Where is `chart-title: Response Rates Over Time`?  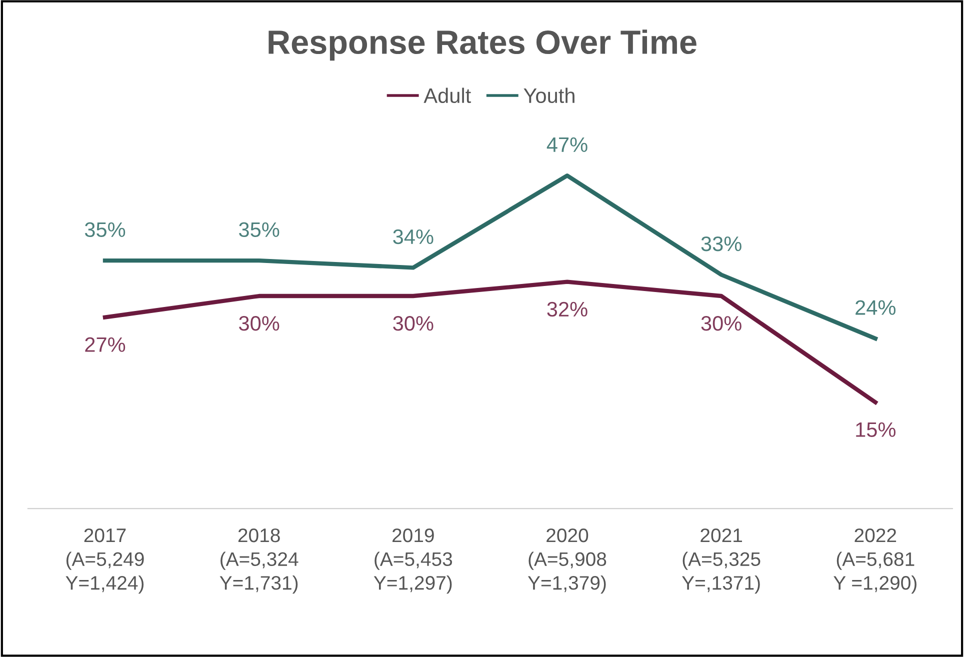
chart-title: Response Rates Over Time is located at coordinates (482, 45).